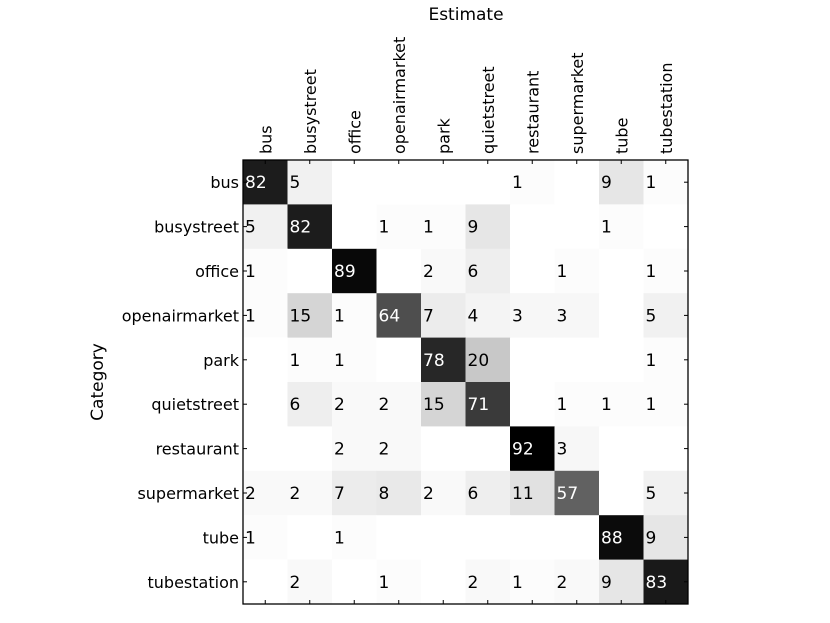  What do you see at coordinates (384, 494) in the screenshot?
I see `cell-value-label: 8` at bounding box center [384, 494].